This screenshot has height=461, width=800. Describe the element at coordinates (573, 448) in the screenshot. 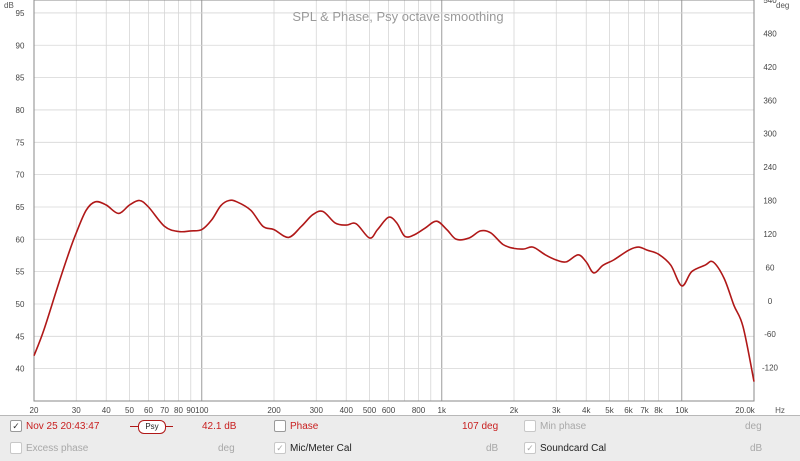

I see `soundcard-cal-label: Soundcard Cal` at that location.